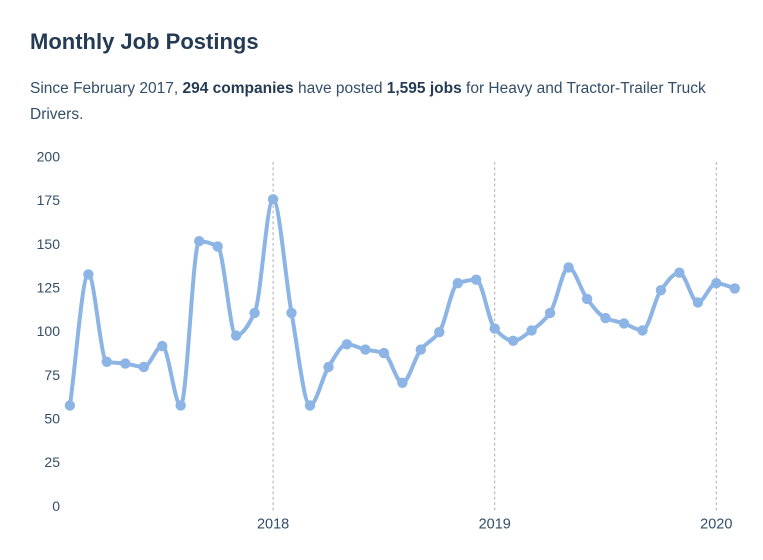 The image size is (763, 560). Describe the element at coordinates (49, 200) in the screenshot. I see `svg-text: 175` at that location.